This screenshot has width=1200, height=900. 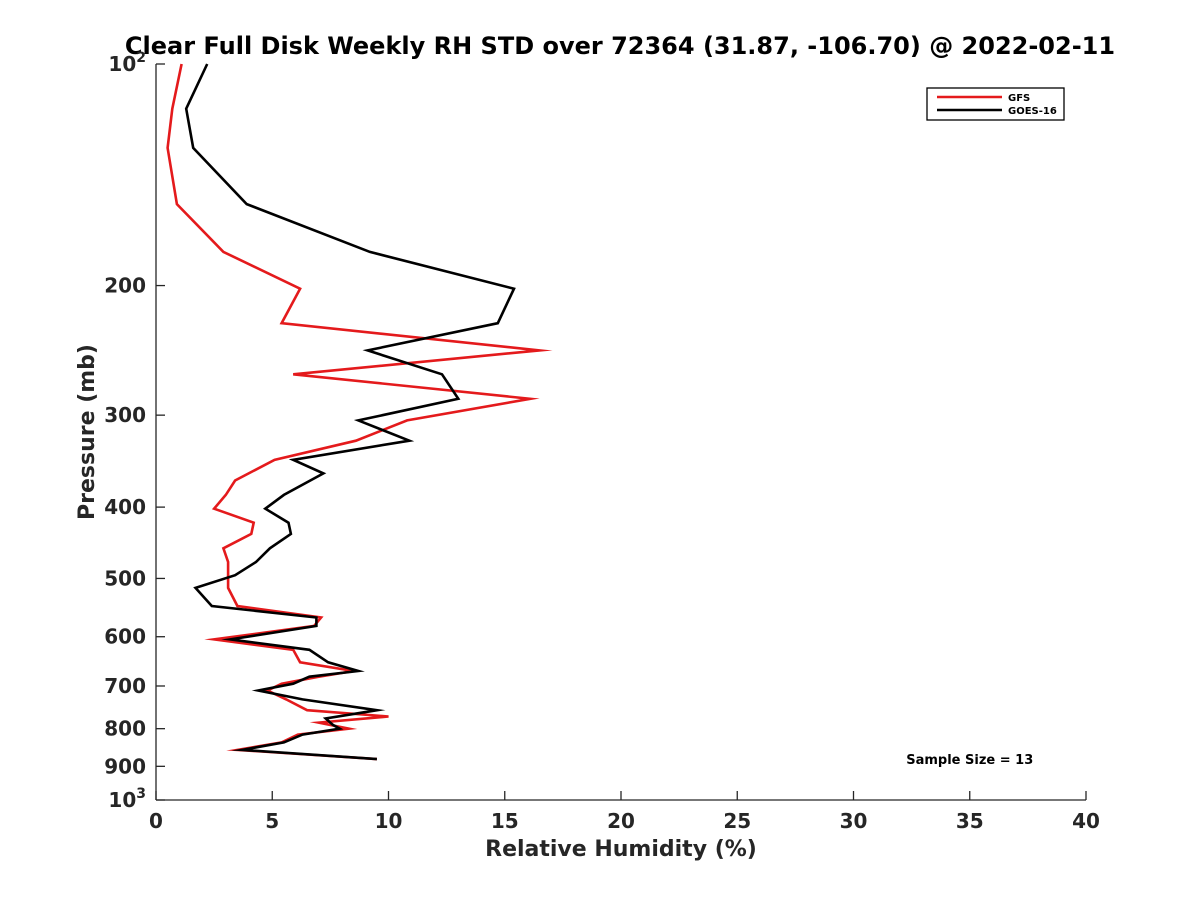 What do you see at coordinates (156, 821) in the screenshot?
I see `x-tick-label: 0` at bounding box center [156, 821].